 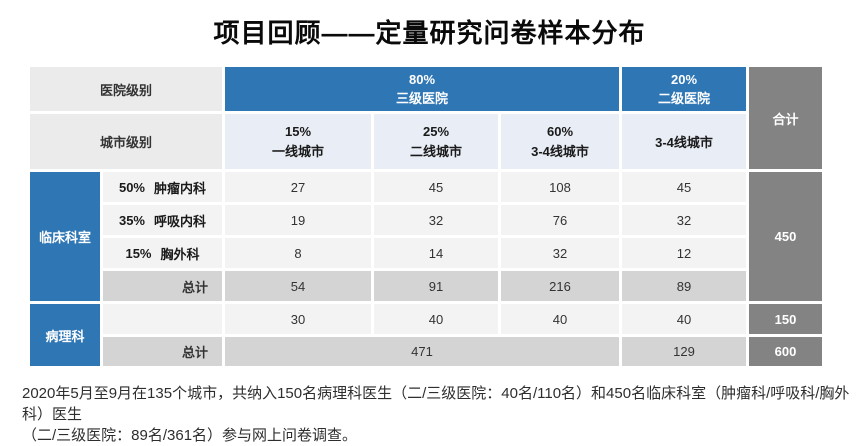 I want to click on respiratory-row-label: 35% 呼吸内科, so click(x=162, y=220).